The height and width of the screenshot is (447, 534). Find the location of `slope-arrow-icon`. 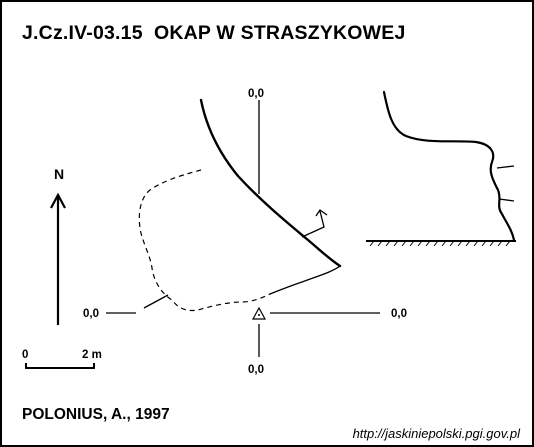

slope-arrow-icon is located at coordinates (314, 223).